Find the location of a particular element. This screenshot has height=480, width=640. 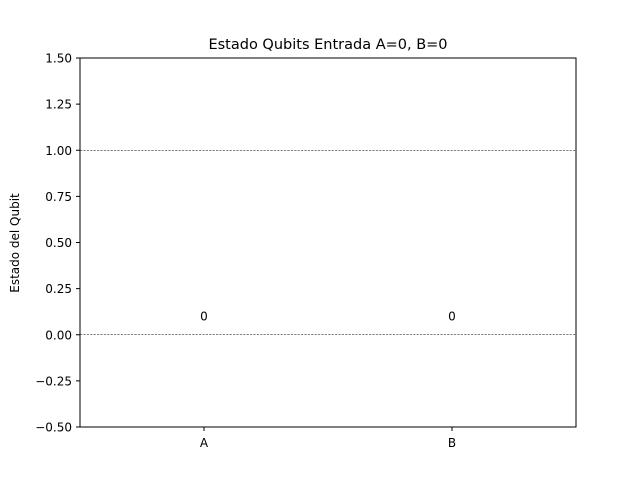

y-tick-label: −0.50 is located at coordinates (53, 428).